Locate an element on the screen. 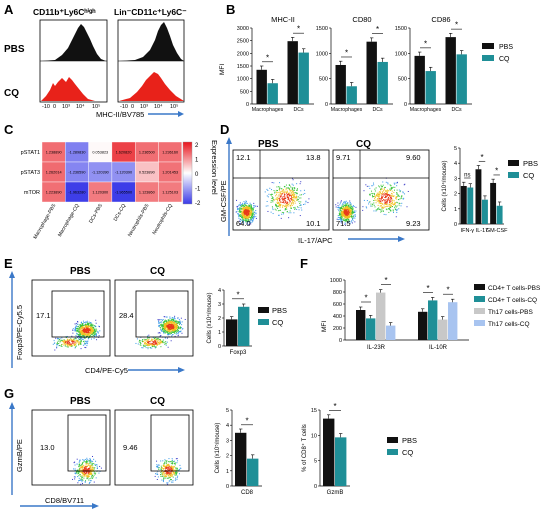 Image resolution: width=550 pixels, height=513 pixels. y-tick-label: 400 is located at coordinates (337, 317).